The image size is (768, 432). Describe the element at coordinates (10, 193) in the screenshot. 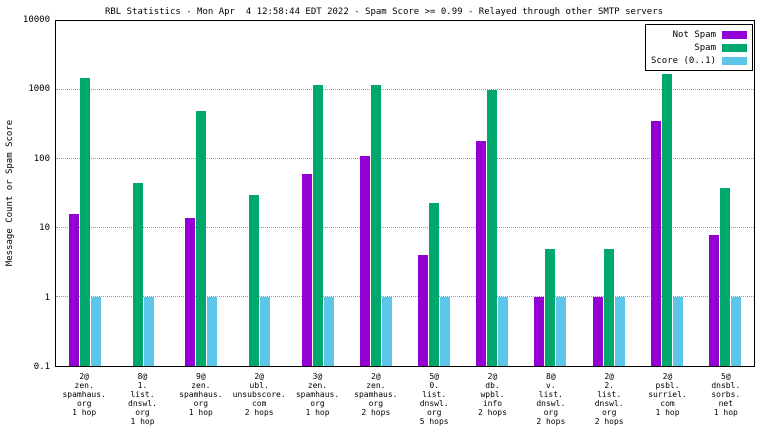

I see `y-axis-label: Message Count or Spam Score` at that location.